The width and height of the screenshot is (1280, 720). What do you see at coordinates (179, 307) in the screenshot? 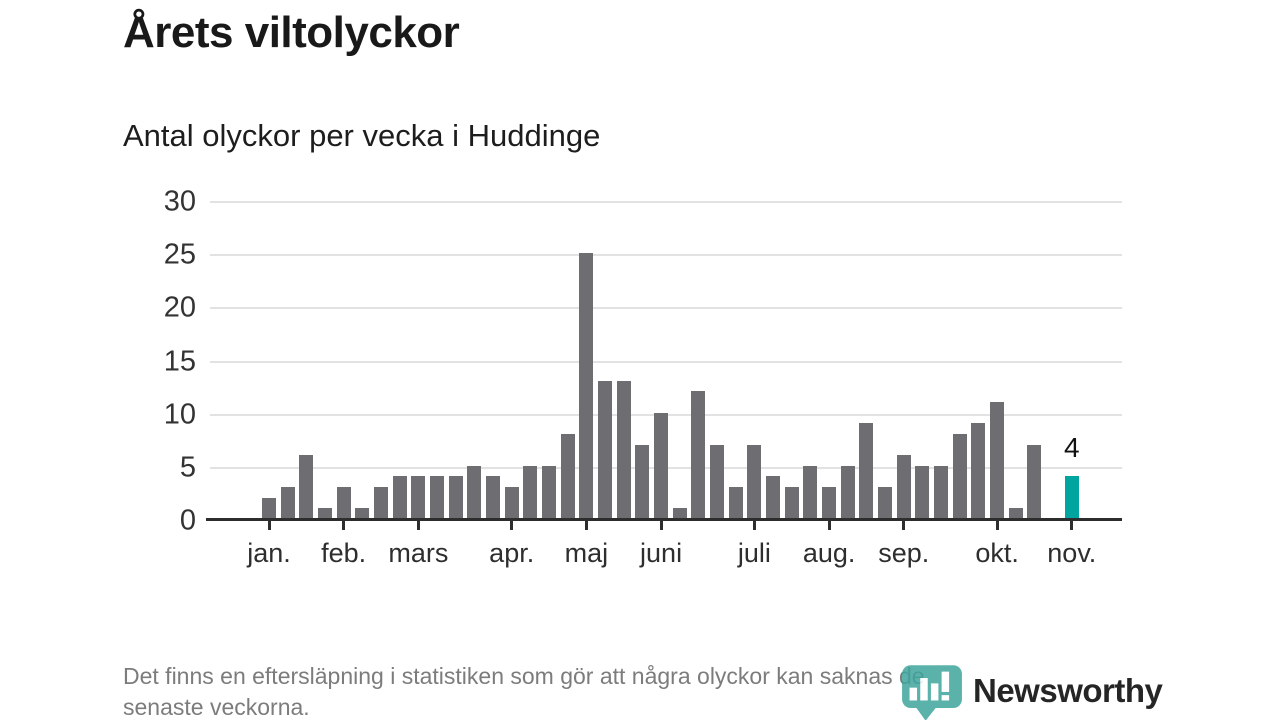
I see `y-tick-label-20: 20` at bounding box center [179, 307].